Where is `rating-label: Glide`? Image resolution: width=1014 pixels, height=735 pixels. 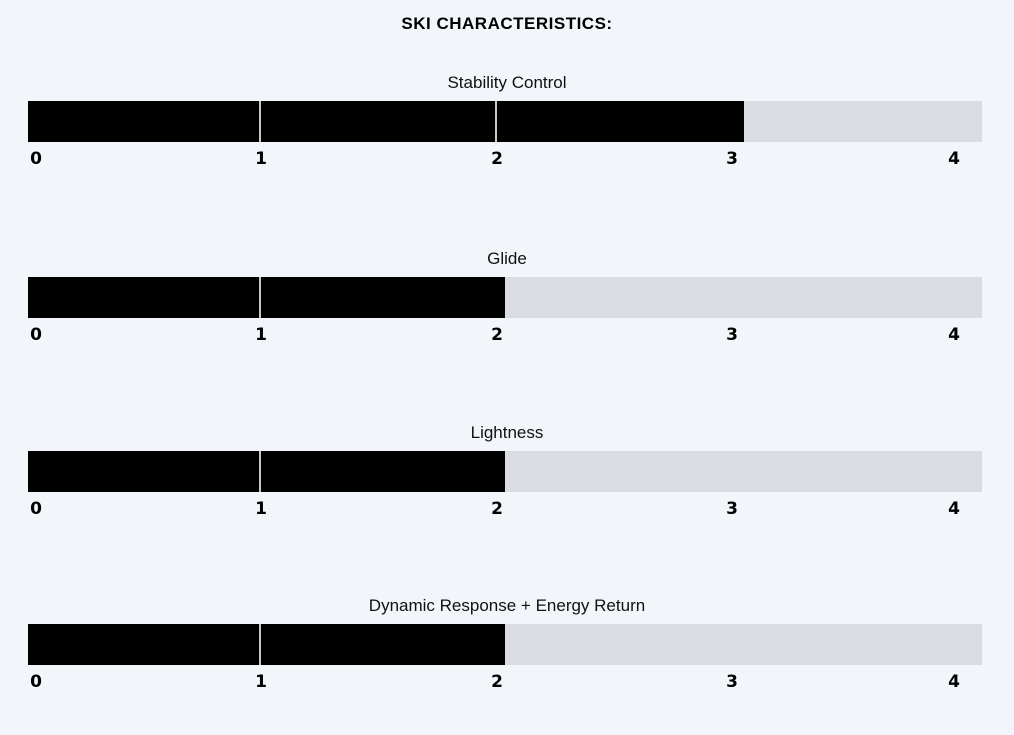 rating-label: Glide is located at coordinates (507, 258).